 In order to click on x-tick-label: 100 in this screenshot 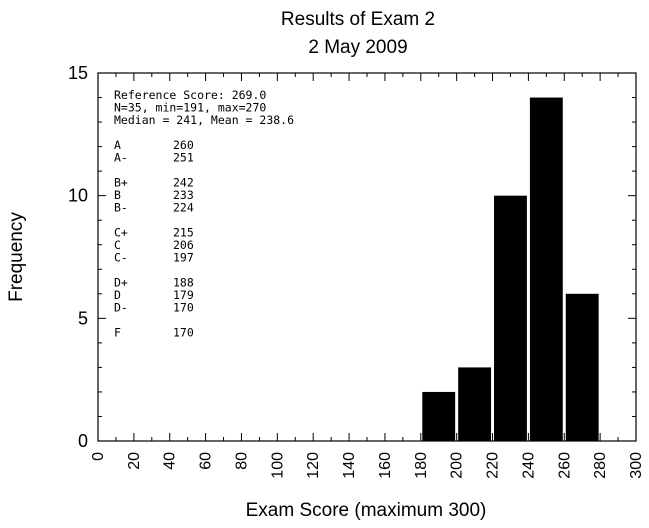, I will do `click(277, 465)`.